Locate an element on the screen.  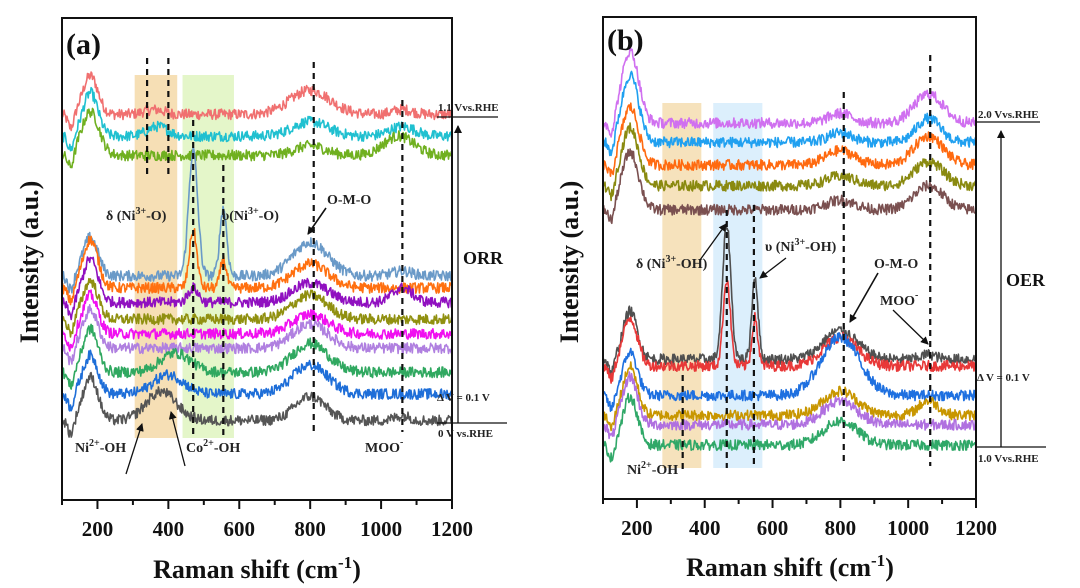
bottom-potential-label: 0 V vs.RHE is located at coordinates (465, 434).